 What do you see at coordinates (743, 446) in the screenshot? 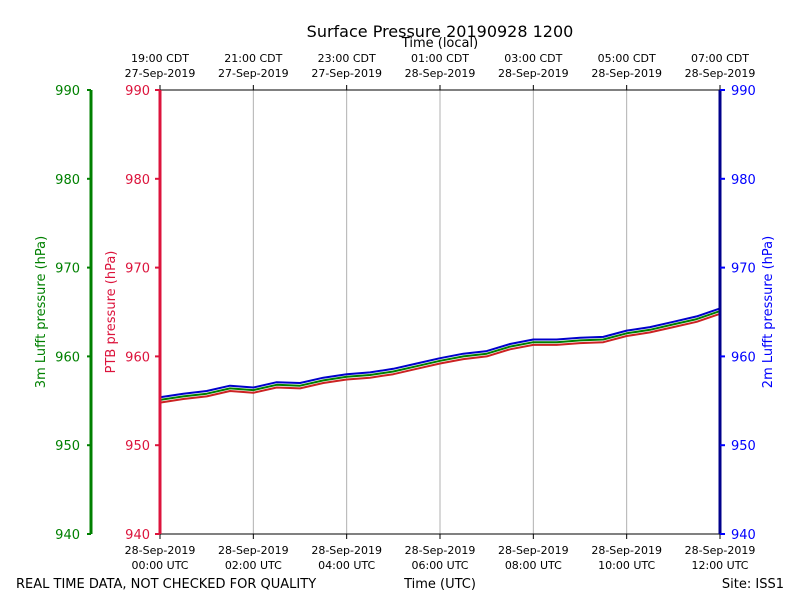
I see `lufft2m-tick-label-950: 950` at bounding box center [743, 446].